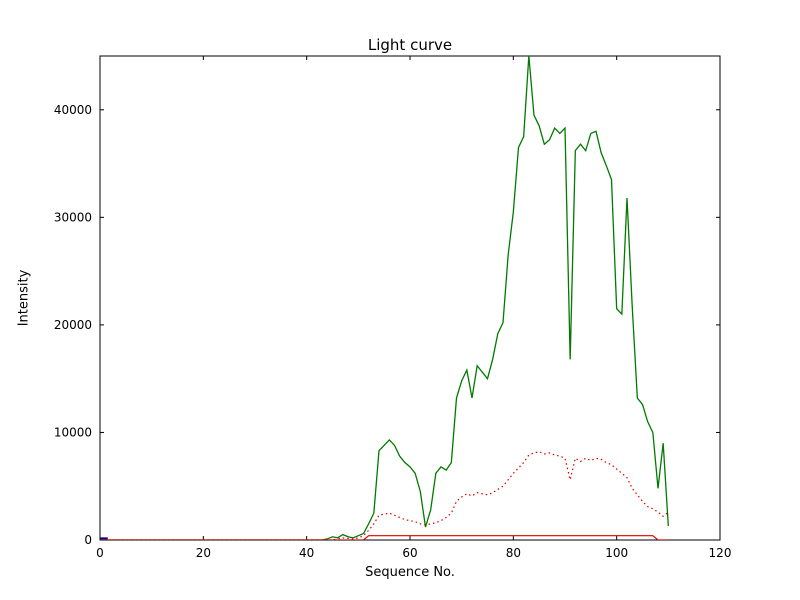  I want to click on x-tick-label: 0, so click(100, 553).